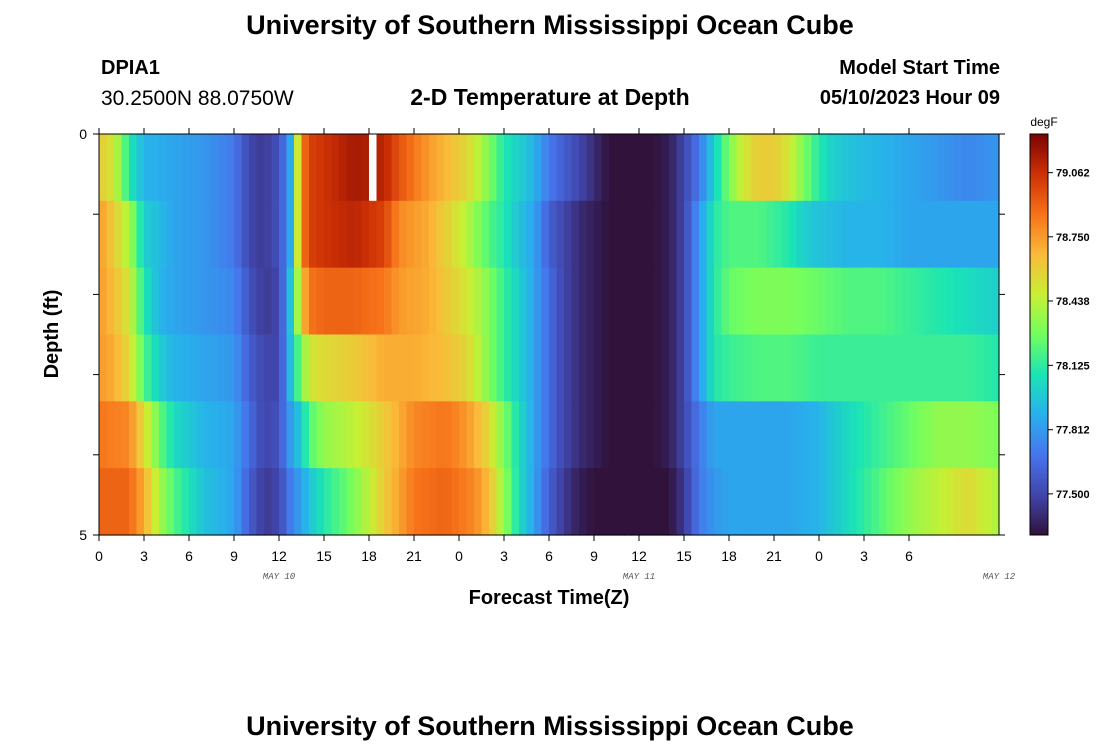  Describe the element at coordinates (369, 556) in the screenshot. I see `x-tick-label: 18` at that location.